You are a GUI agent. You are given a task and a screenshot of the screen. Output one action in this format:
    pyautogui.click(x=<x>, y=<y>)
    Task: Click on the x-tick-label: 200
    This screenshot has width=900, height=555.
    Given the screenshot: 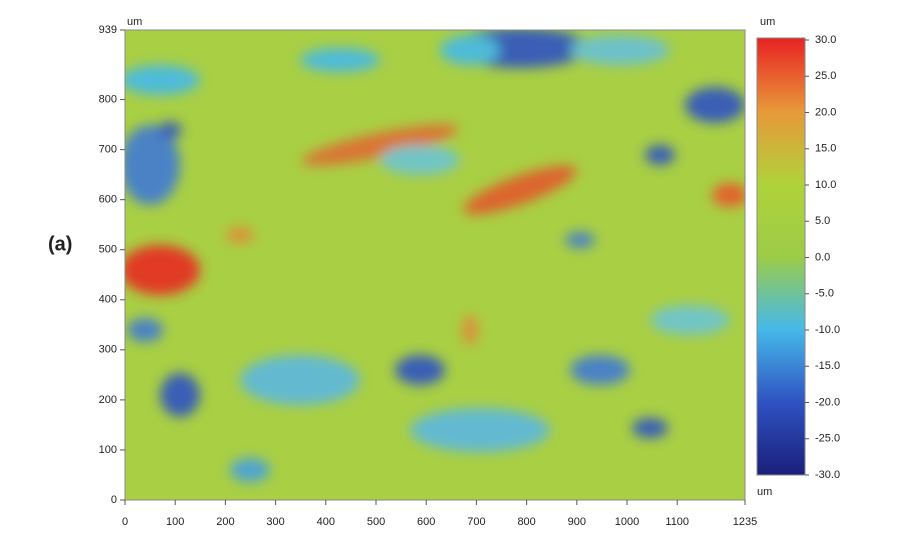 What is the action you would take?
    pyautogui.click(x=225, y=522)
    